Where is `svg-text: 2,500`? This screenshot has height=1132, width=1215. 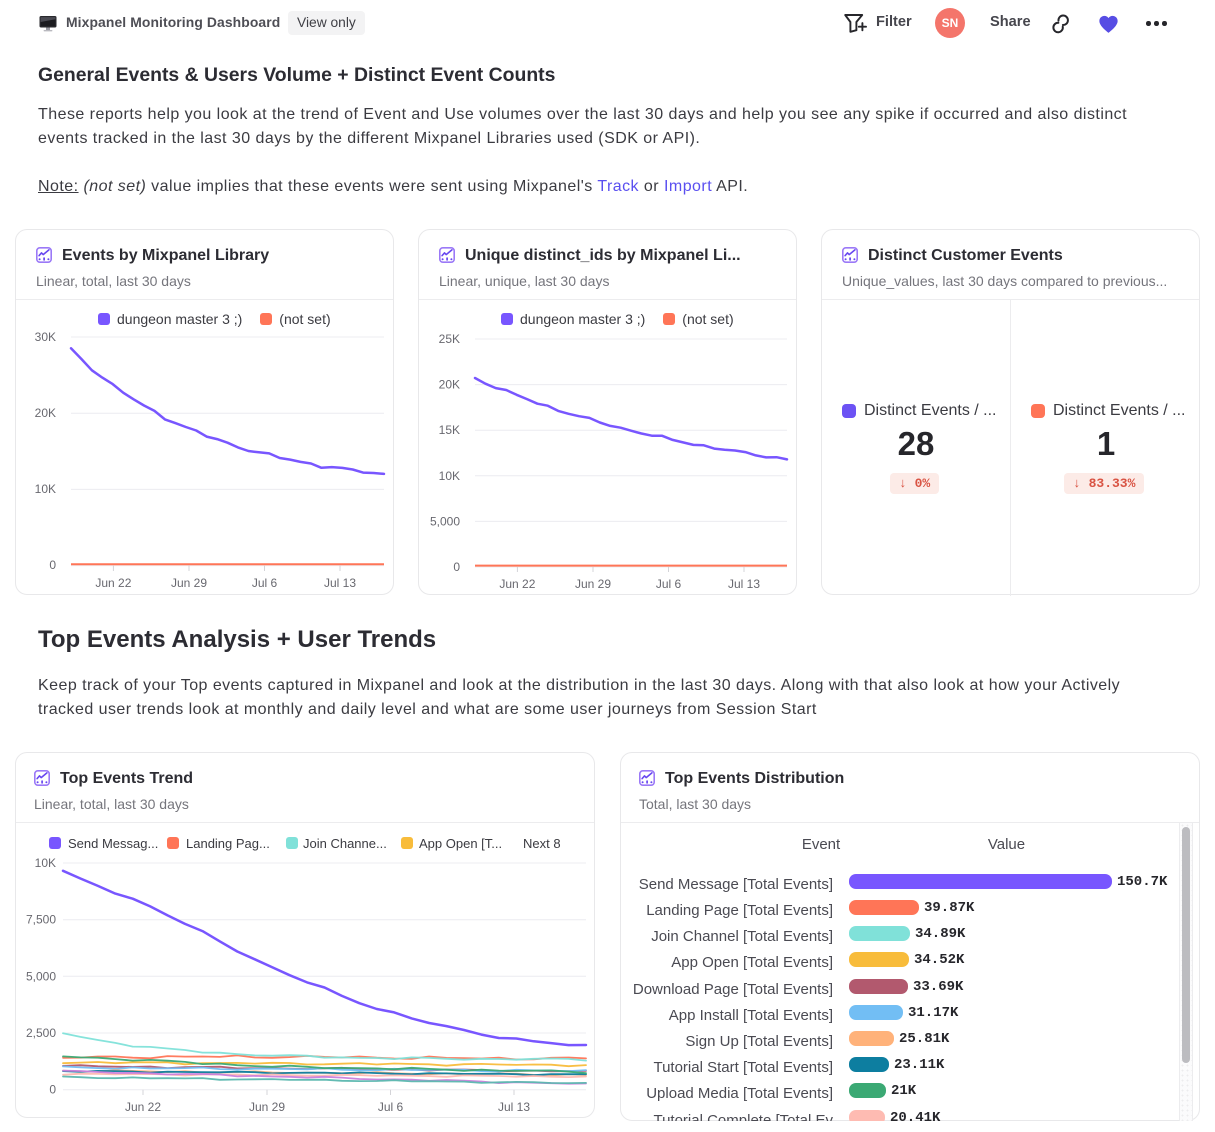
svg-text: 2,500 is located at coordinates (41, 1033).